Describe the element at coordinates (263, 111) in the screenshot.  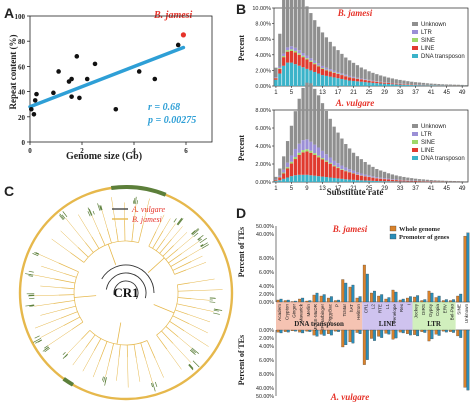
I see `hist-bottom-y-tick-label: 8.00%` at that location.